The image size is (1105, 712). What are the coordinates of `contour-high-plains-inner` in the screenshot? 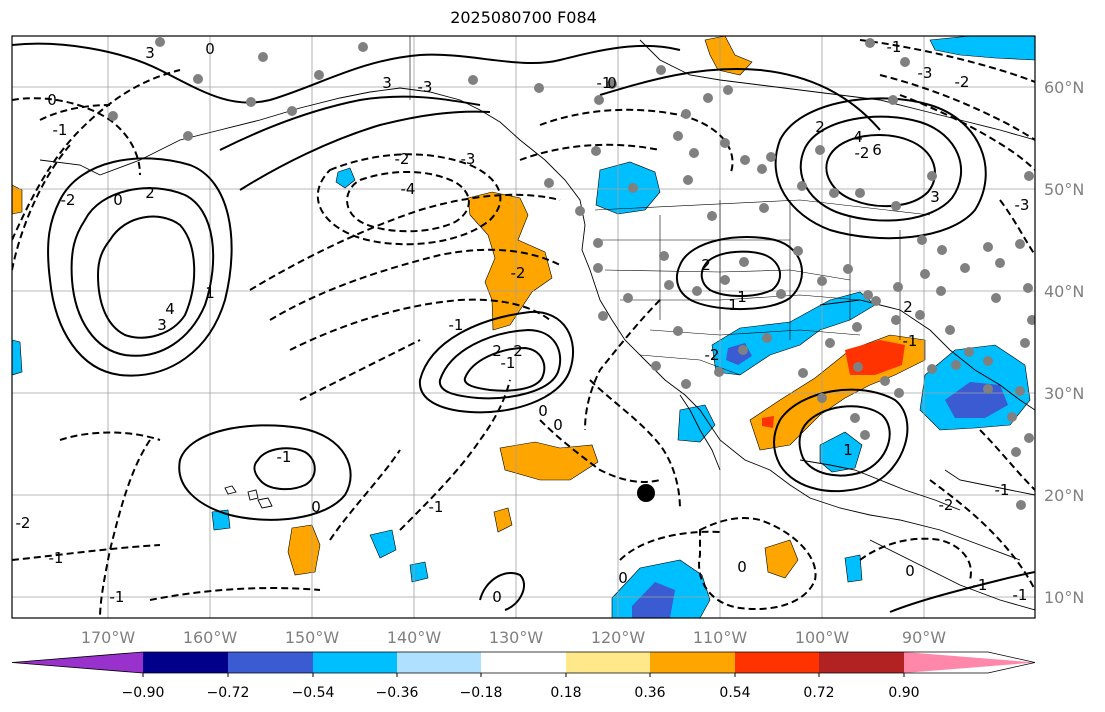 It's located at (740, 273).